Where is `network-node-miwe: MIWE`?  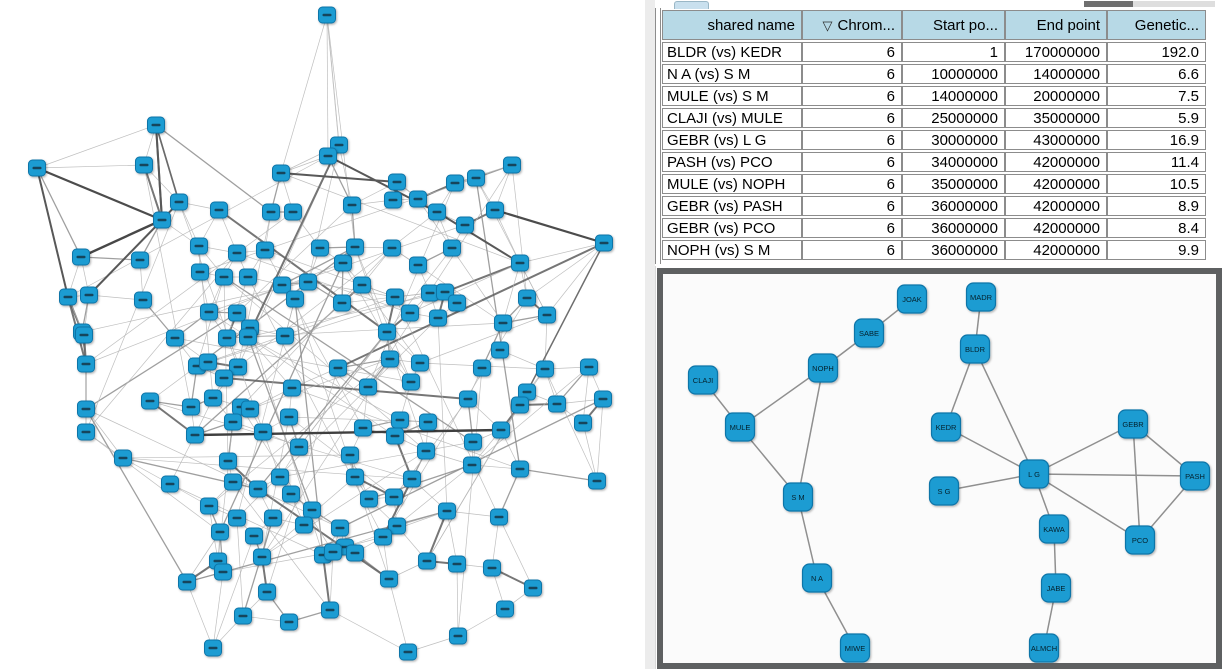 network-node-miwe: MIWE is located at coordinates (855, 648).